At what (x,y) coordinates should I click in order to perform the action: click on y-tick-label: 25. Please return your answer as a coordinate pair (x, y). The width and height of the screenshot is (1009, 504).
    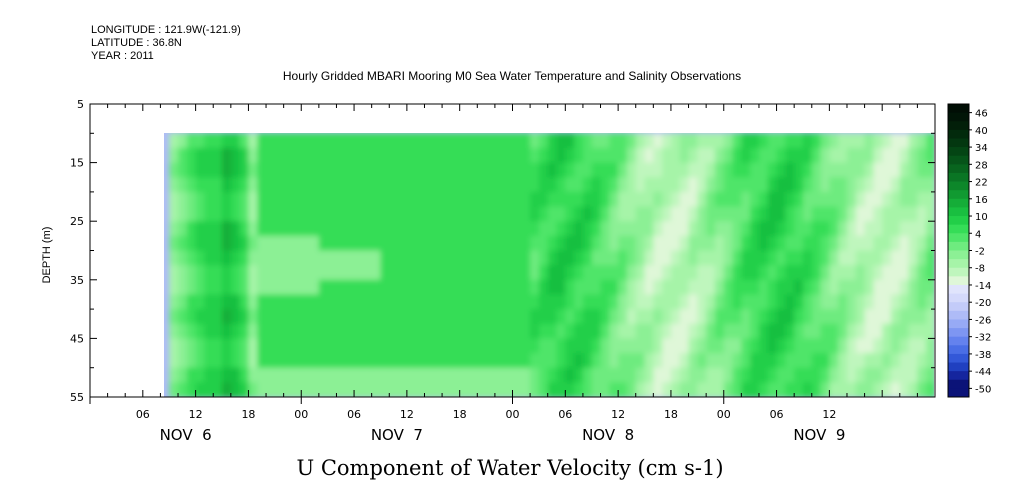
    Looking at the image, I should click on (77, 221).